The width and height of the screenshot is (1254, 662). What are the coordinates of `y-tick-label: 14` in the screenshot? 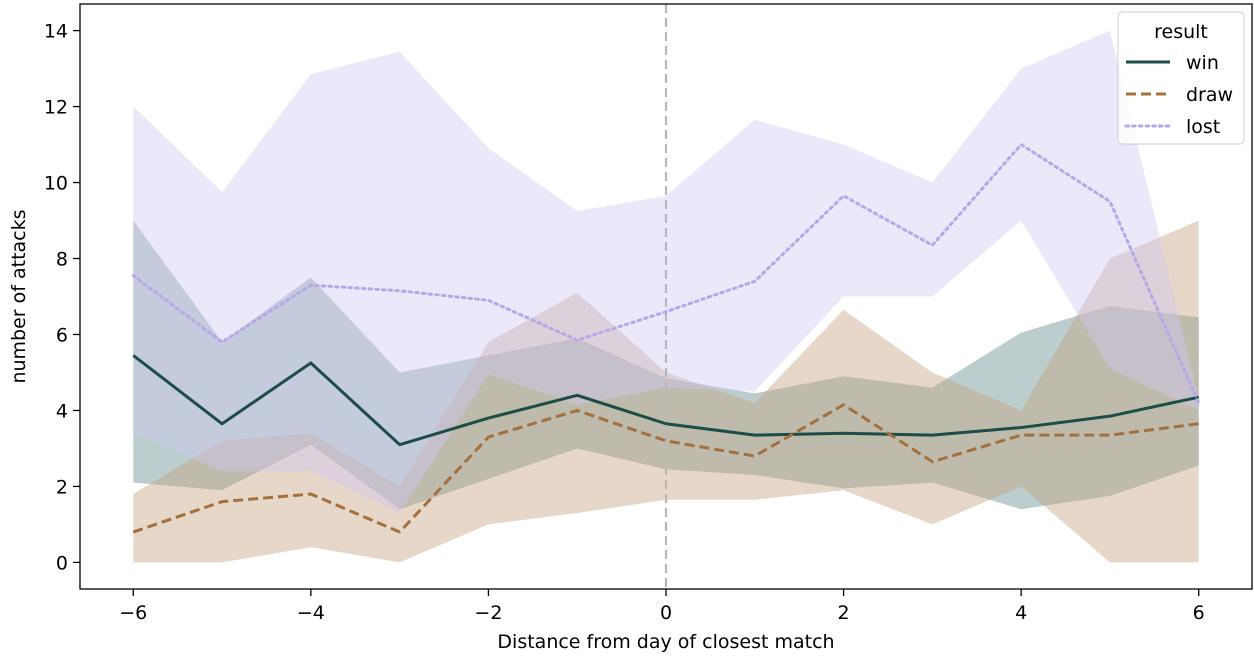 It's located at (56, 32).